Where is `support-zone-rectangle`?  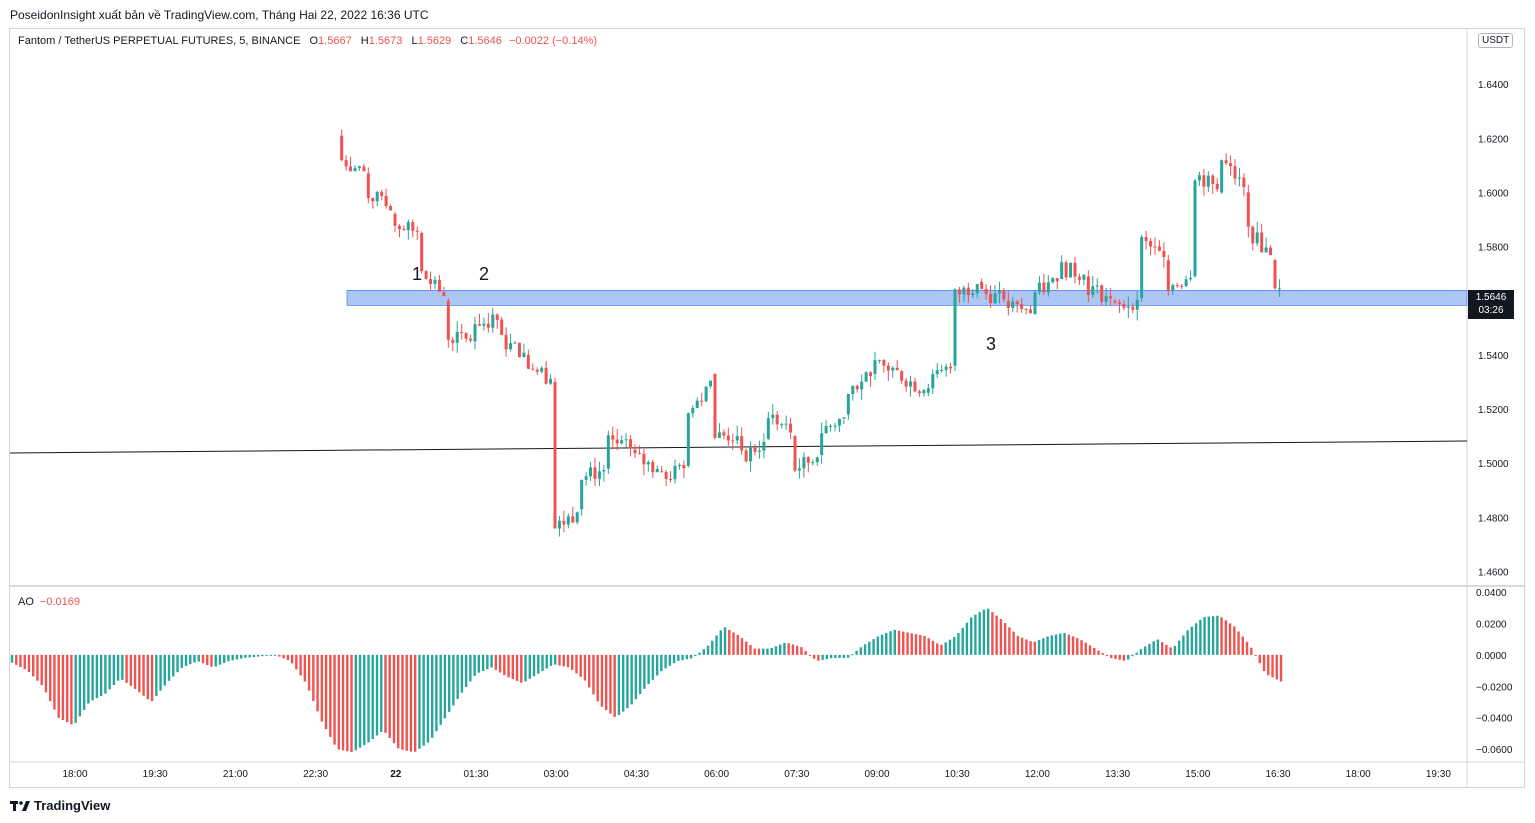
support-zone-rectangle is located at coordinates (907, 298).